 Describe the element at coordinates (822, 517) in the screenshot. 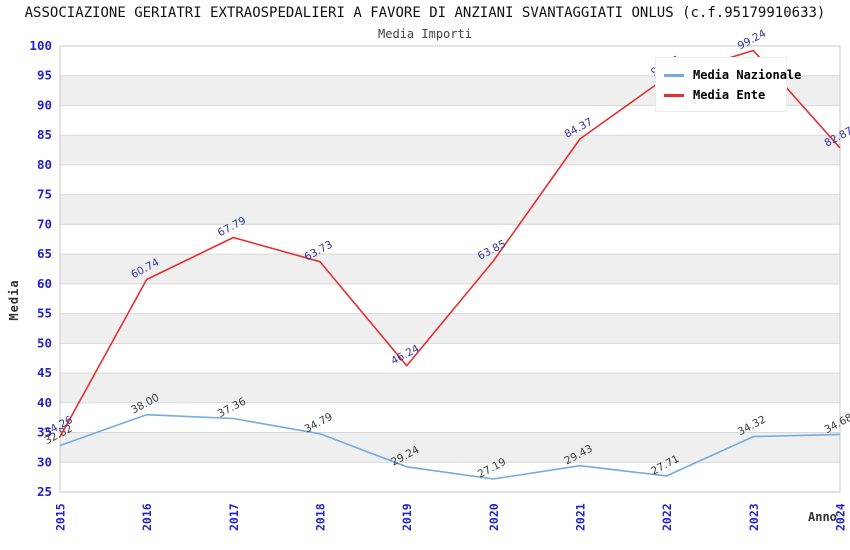

I see `x-axis-title: Anno` at that location.